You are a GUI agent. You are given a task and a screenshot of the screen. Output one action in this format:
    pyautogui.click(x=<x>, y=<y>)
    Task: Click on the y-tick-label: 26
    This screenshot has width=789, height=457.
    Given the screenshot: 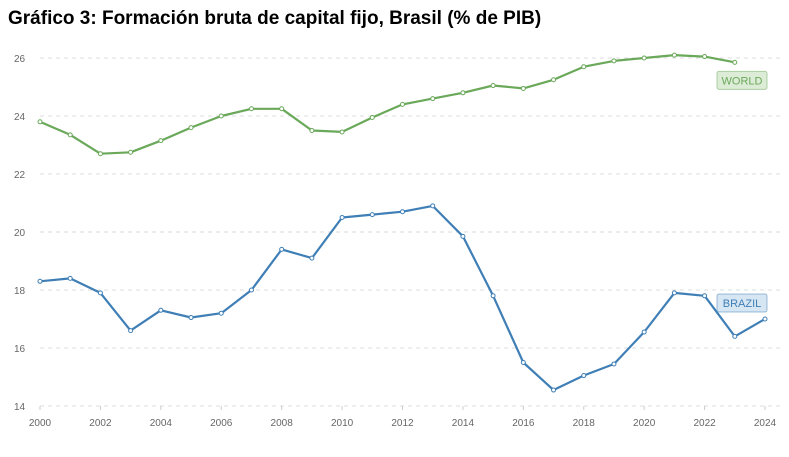 What is the action you would take?
    pyautogui.click(x=20, y=59)
    